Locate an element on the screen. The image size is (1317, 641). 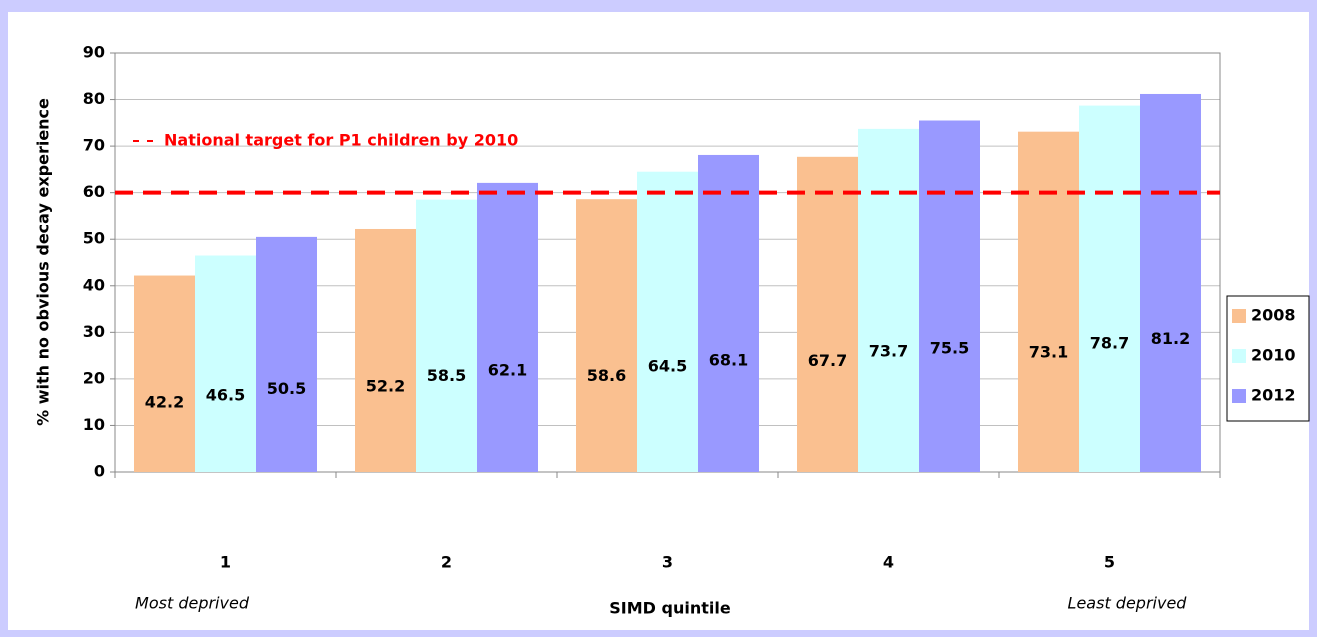
x-tick-label: 5 is located at coordinates (1109, 562).